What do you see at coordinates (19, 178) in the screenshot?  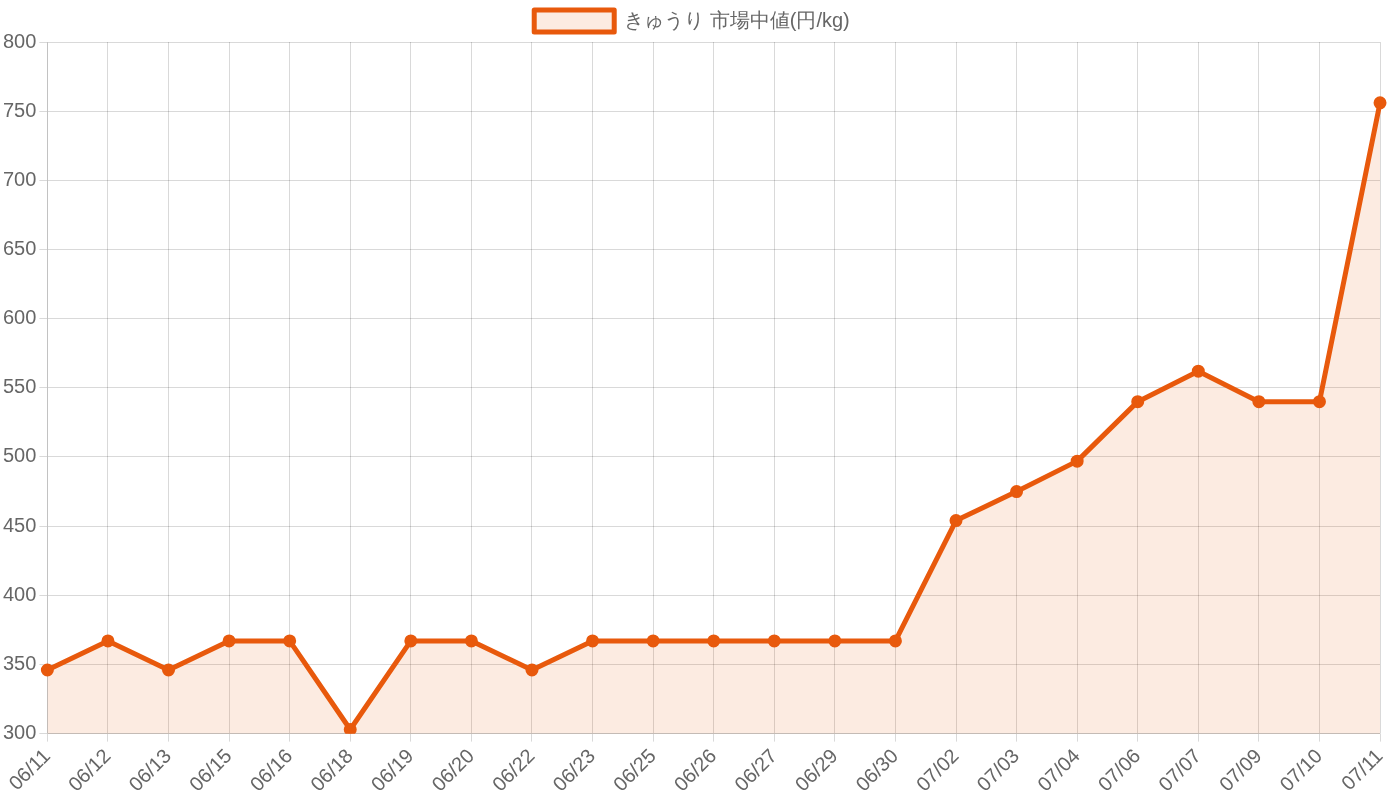 I see `y-tick-label: 700` at bounding box center [19, 178].